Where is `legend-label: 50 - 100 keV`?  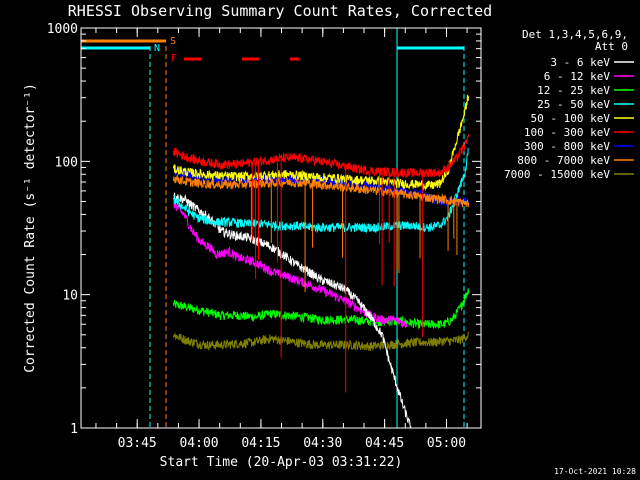
legend-label: 50 - 100 keV is located at coordinates (571, 118).